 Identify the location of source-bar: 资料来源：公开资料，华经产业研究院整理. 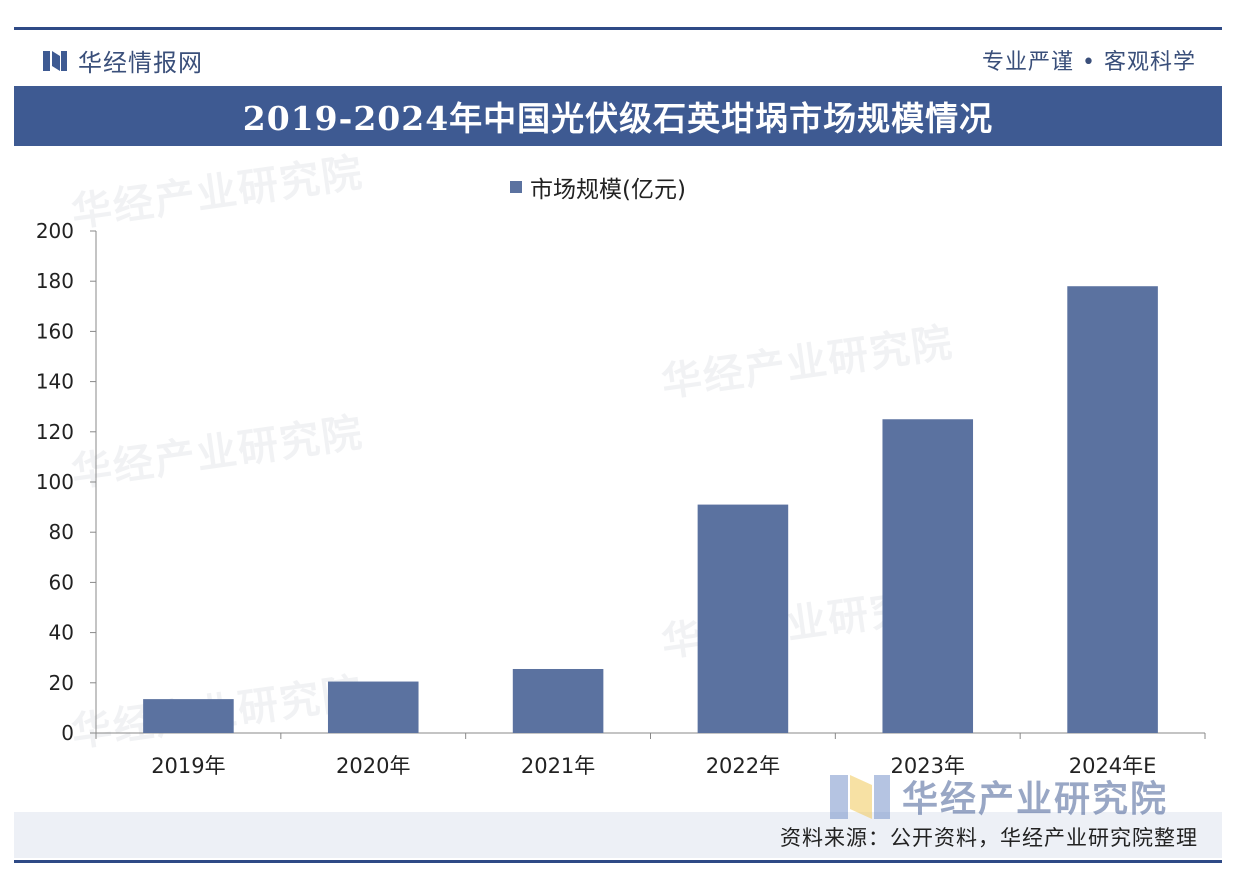
(618, 835).